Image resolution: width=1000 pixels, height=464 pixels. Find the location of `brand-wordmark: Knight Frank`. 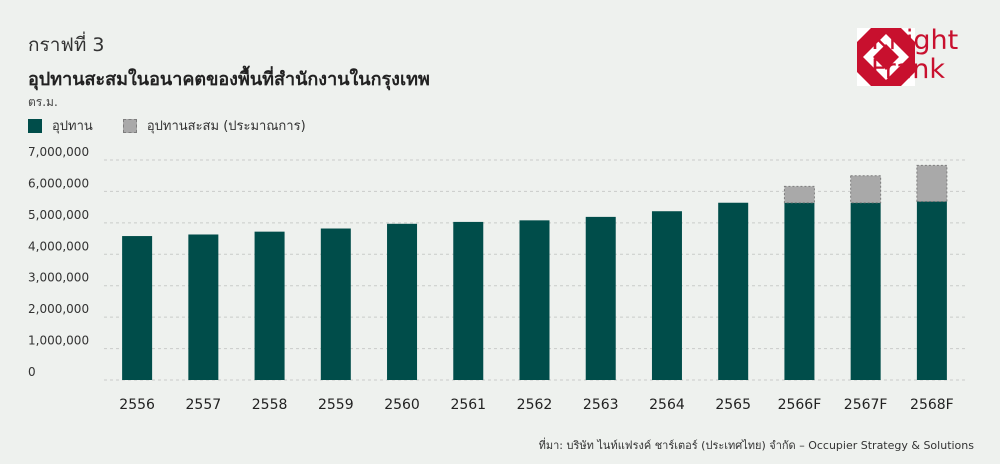

brand-wordmark: Knight Frank is located at coordinates (914, 55).